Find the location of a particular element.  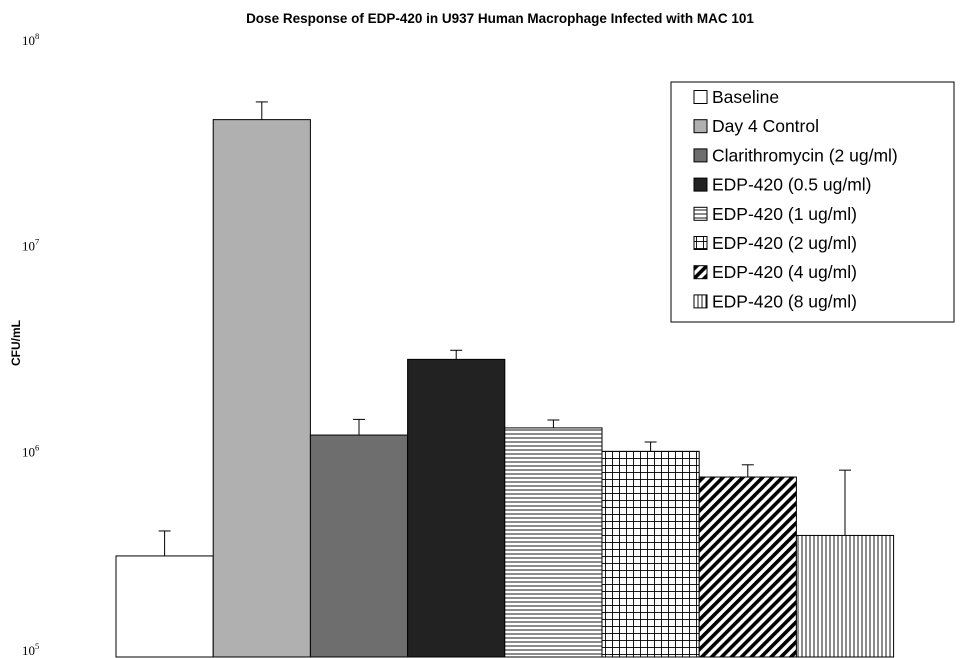

y-axis-label: CFU/mL is located at coordinates (16, 343).